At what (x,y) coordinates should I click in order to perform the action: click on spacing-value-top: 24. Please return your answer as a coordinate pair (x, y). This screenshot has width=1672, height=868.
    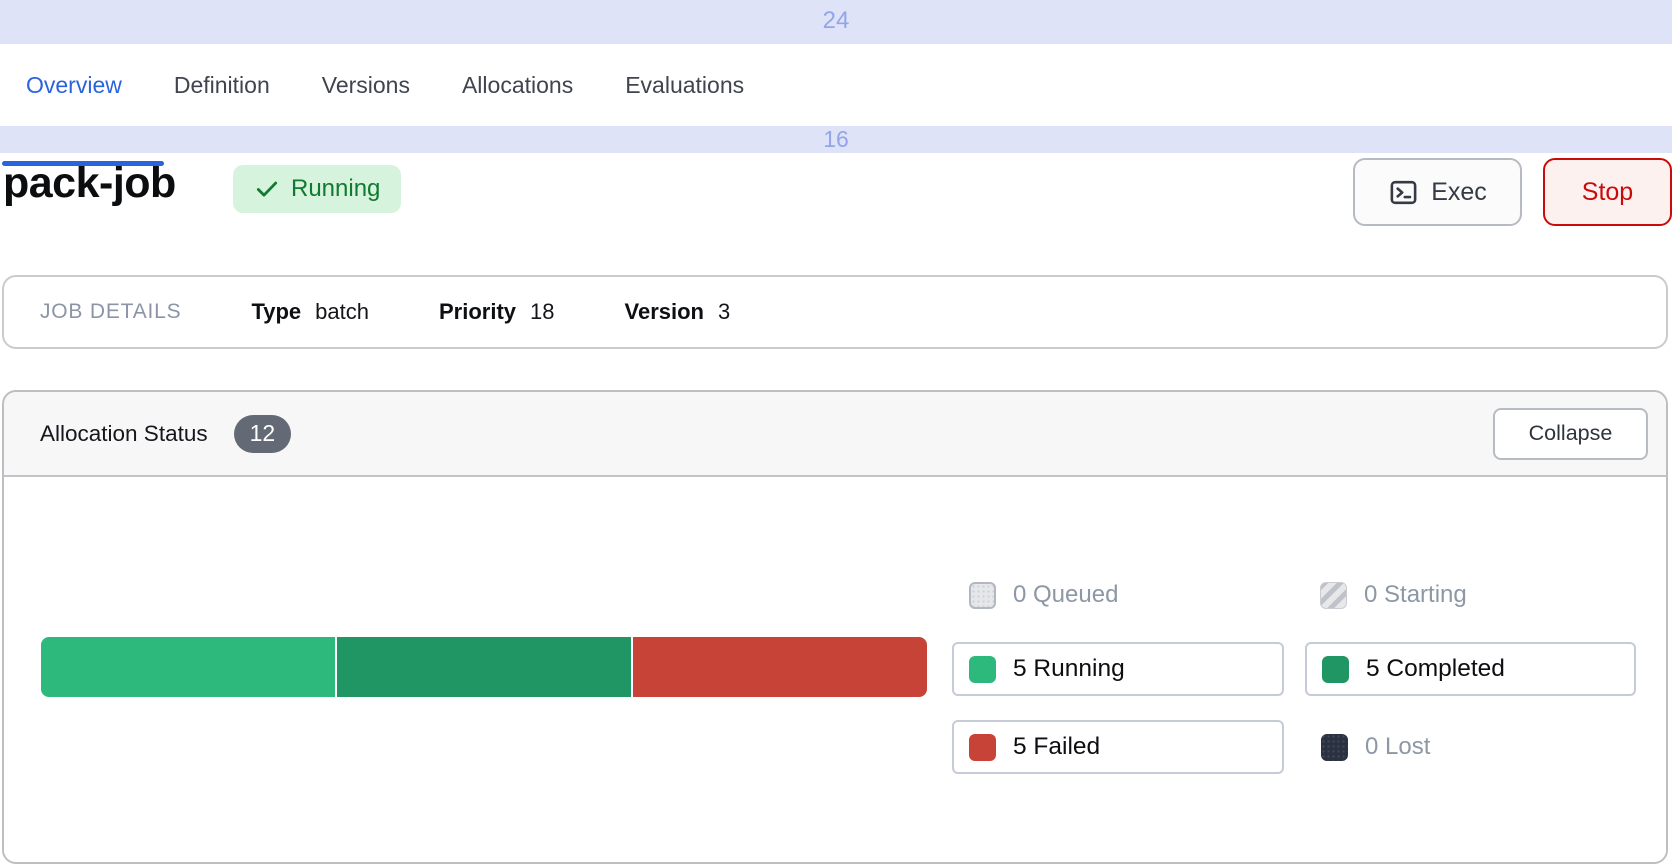
    Looking at the image, I should click on (836, 20).